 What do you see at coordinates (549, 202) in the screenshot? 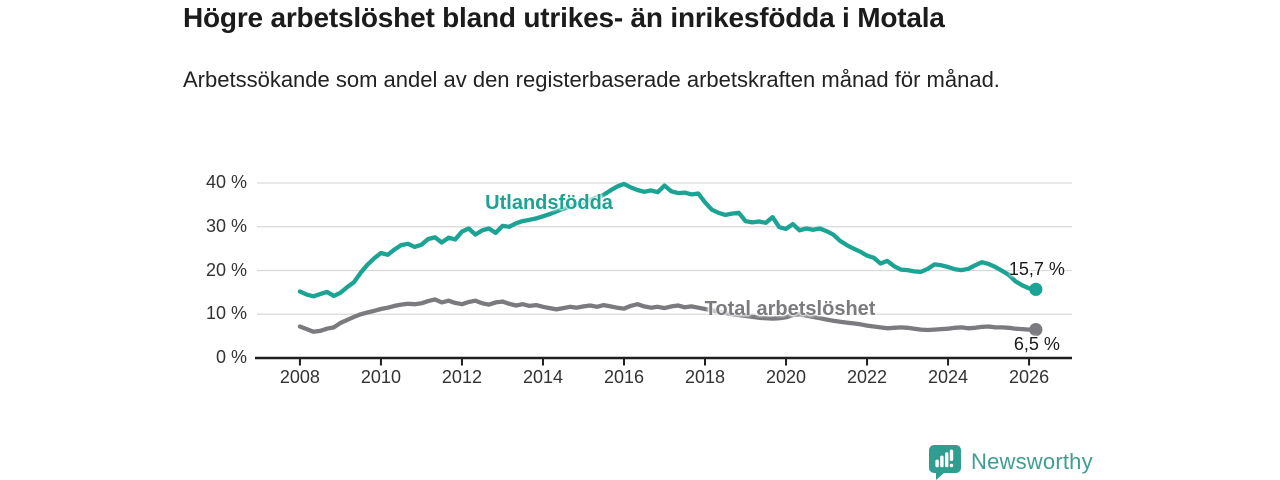
I see `series-label-utlandsfodda: Utlandsfödda` at bounding box center [549, 202].